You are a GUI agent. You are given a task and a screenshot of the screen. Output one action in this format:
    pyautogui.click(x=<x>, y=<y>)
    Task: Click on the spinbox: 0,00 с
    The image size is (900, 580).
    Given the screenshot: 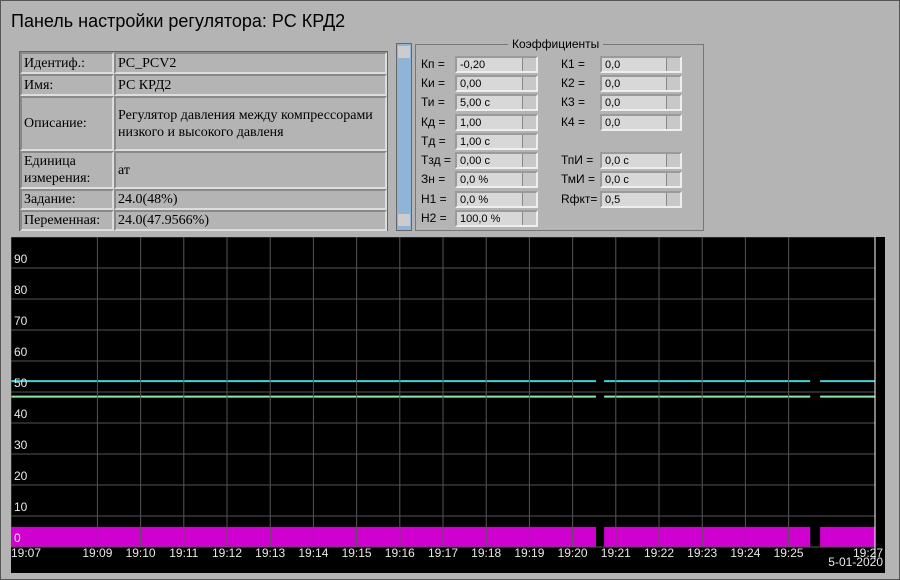 What is the action you would take?
    pyautogui.click(x=496, y=160)
    